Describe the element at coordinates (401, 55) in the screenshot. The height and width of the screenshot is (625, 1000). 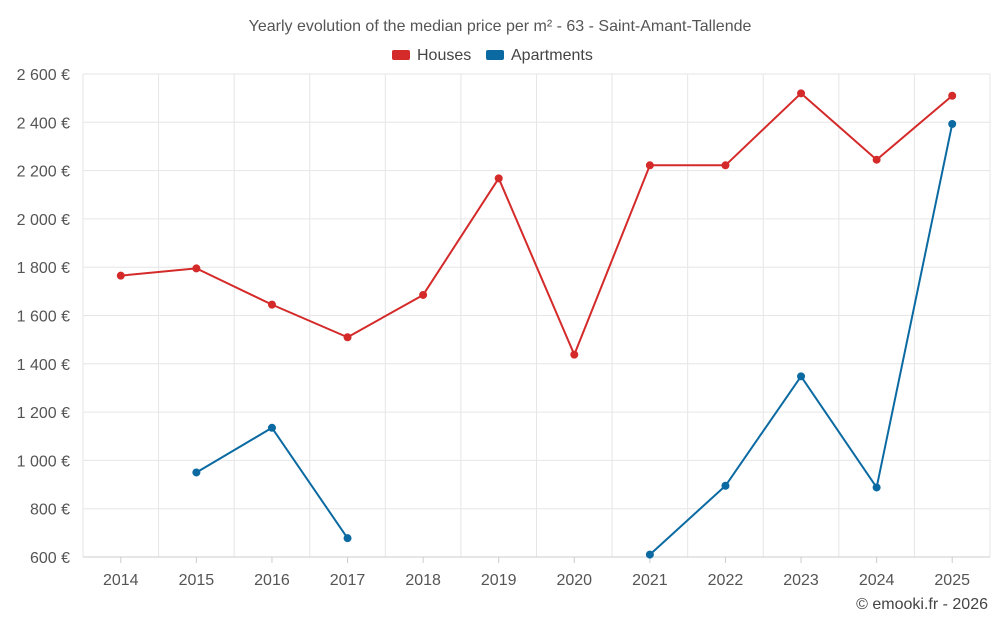
I see `legend-swatch-houses` at that location.